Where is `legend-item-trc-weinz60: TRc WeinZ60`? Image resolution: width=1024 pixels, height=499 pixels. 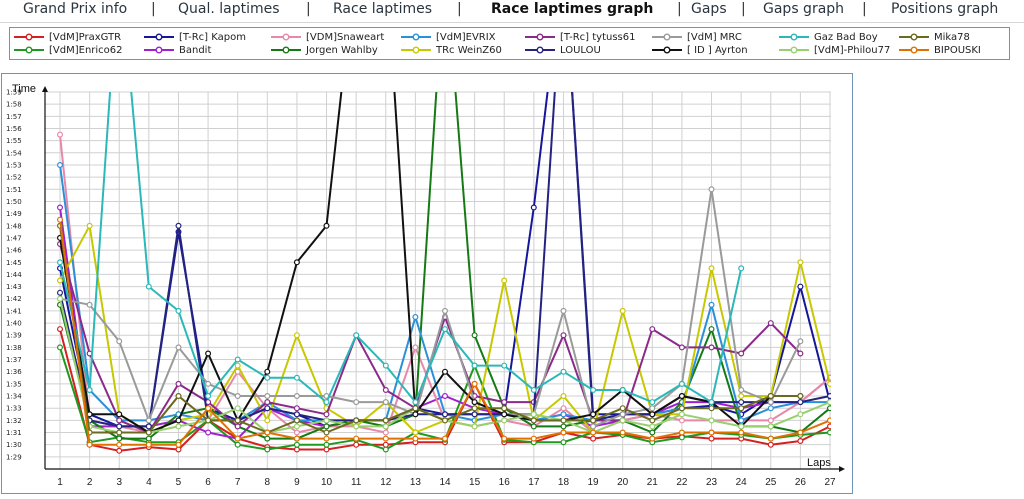
legend-item-trc-weinz60: TRc WeinZ60 is located at coordinates (451, 50).